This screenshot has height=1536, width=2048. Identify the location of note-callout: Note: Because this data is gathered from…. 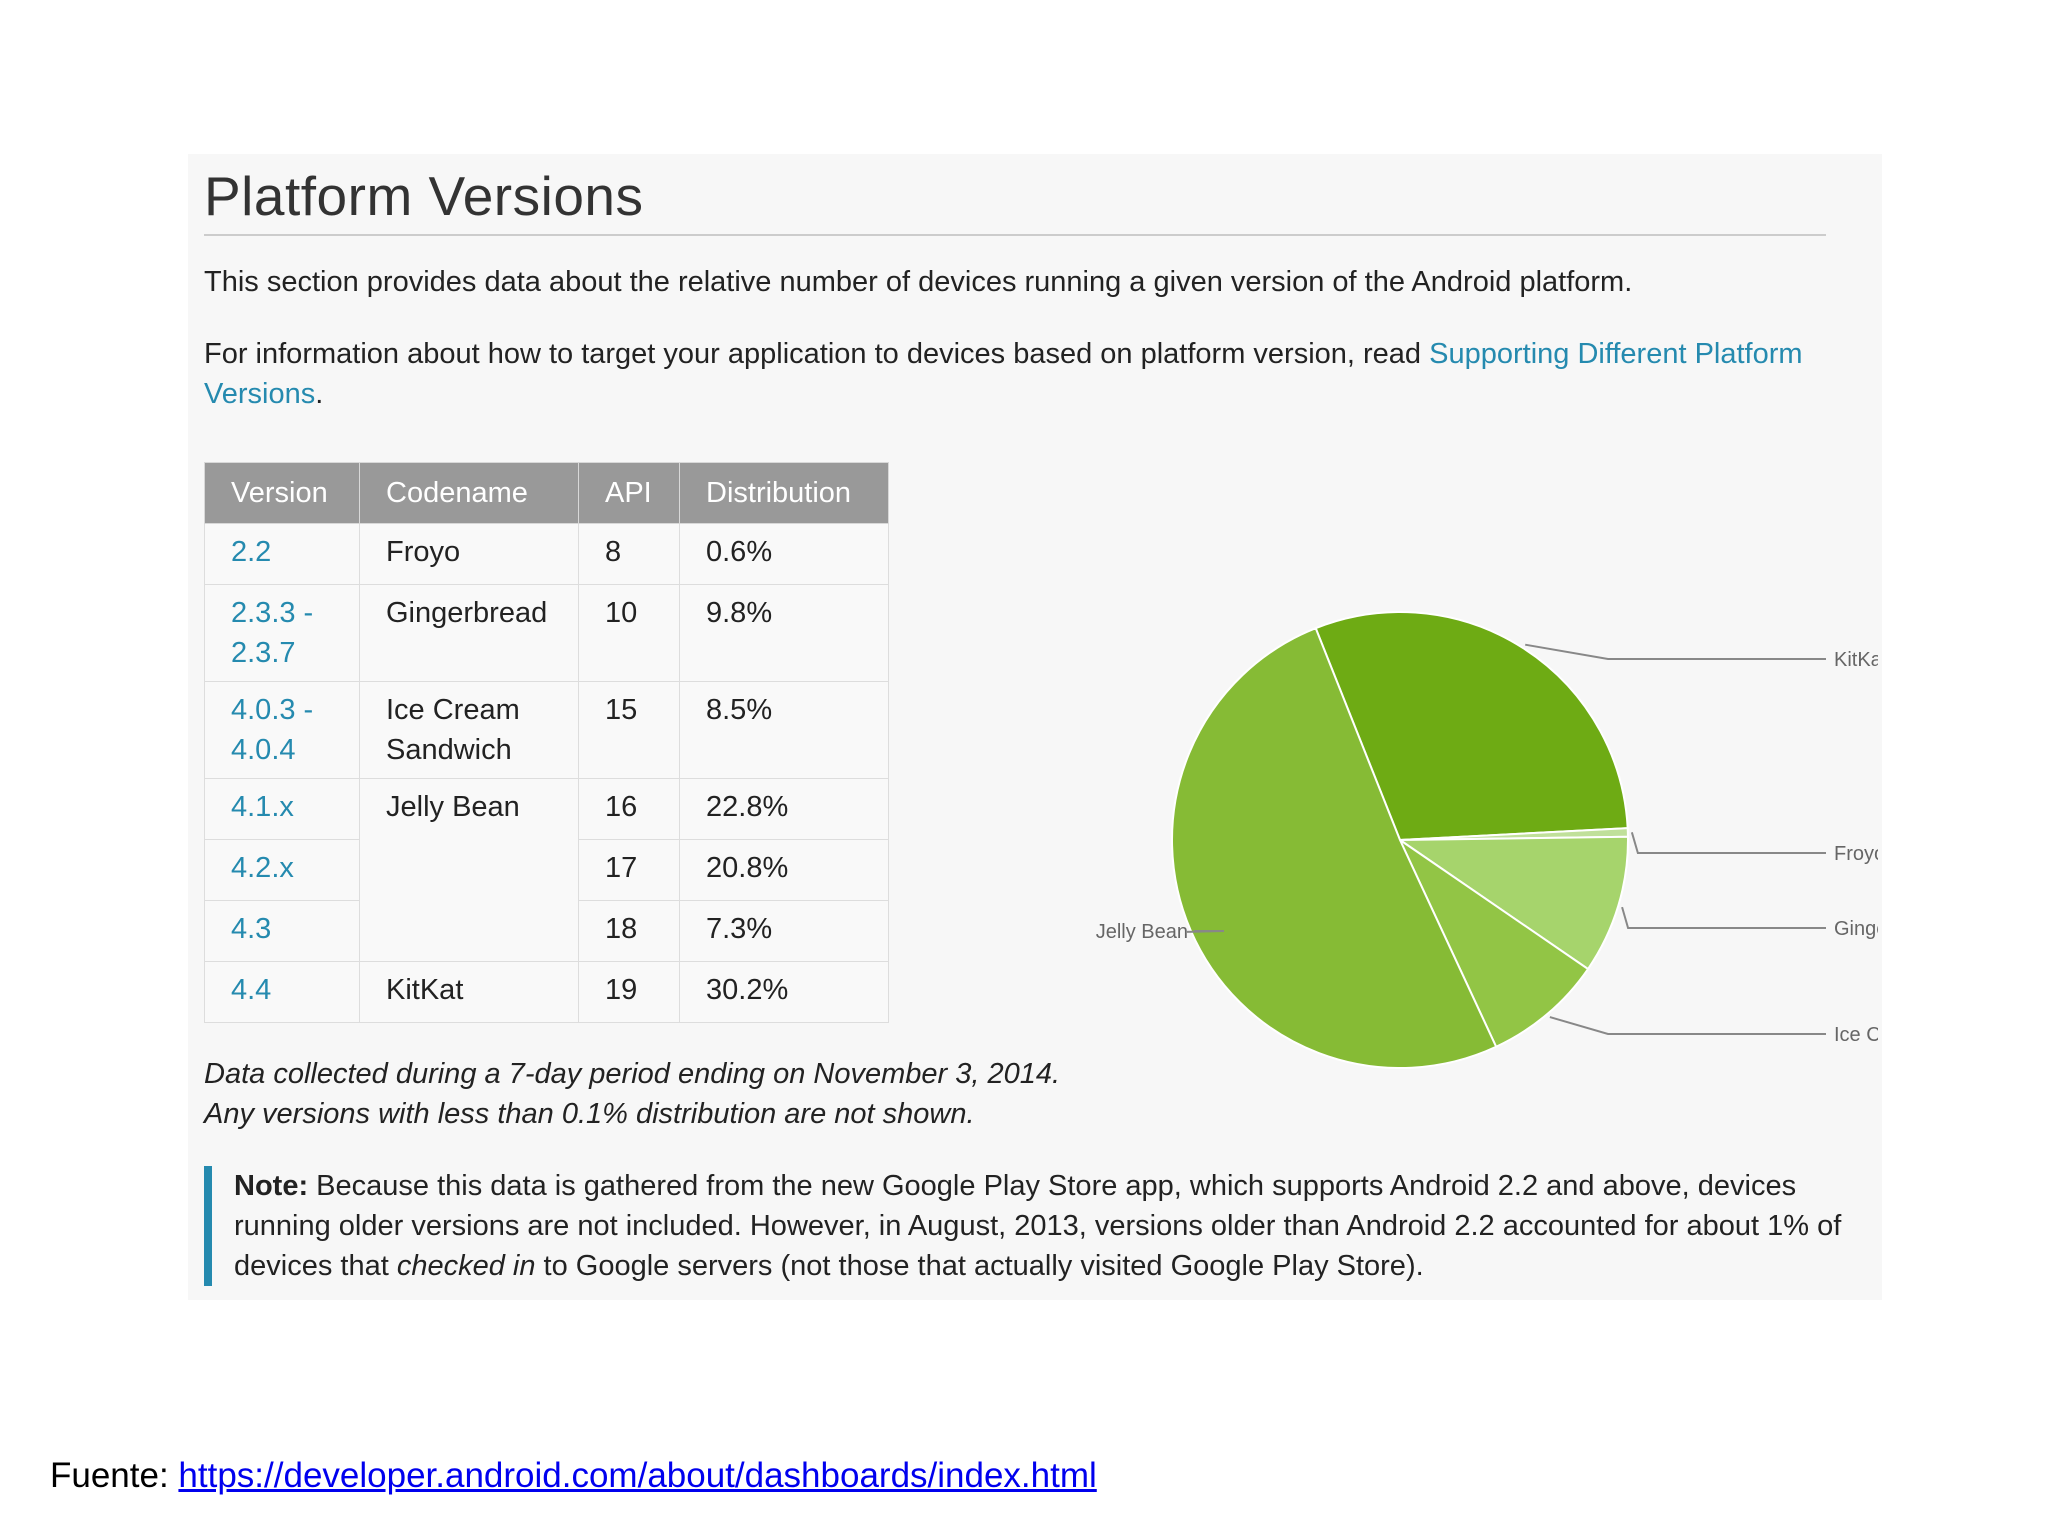
(1039, 1226).